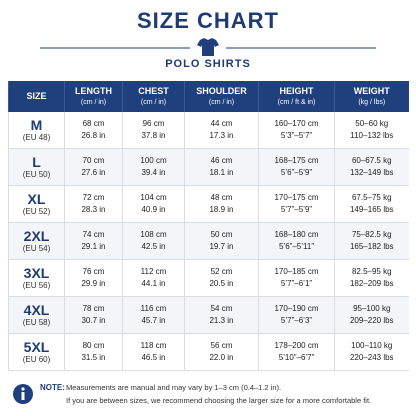 Image resolution: width=416 pixels, height=416 pixels. Describe the element at coordinates (221, 271) in the screenshot. I see `measure-value: 52 cm` at that location.